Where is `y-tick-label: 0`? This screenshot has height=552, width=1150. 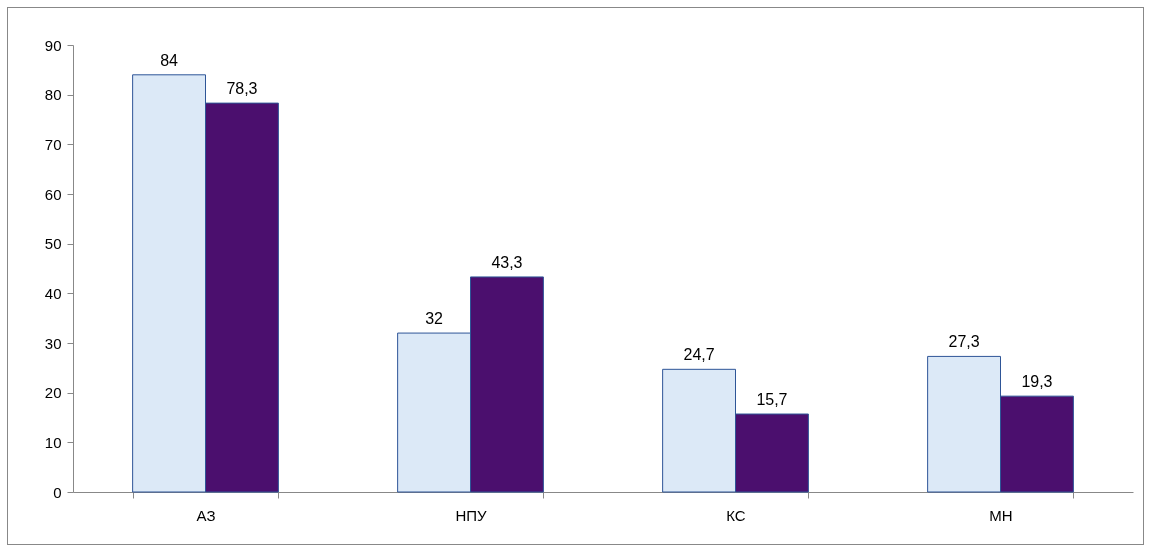
y-tick-label: 0 is located at coordinates (57, 492).